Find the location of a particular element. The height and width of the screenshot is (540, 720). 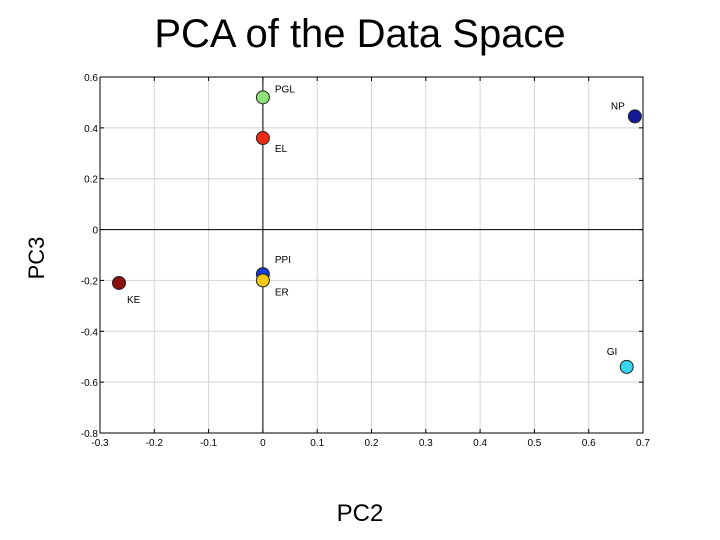

x-tick-label: -0.1 is located at coordinates (209, 443).